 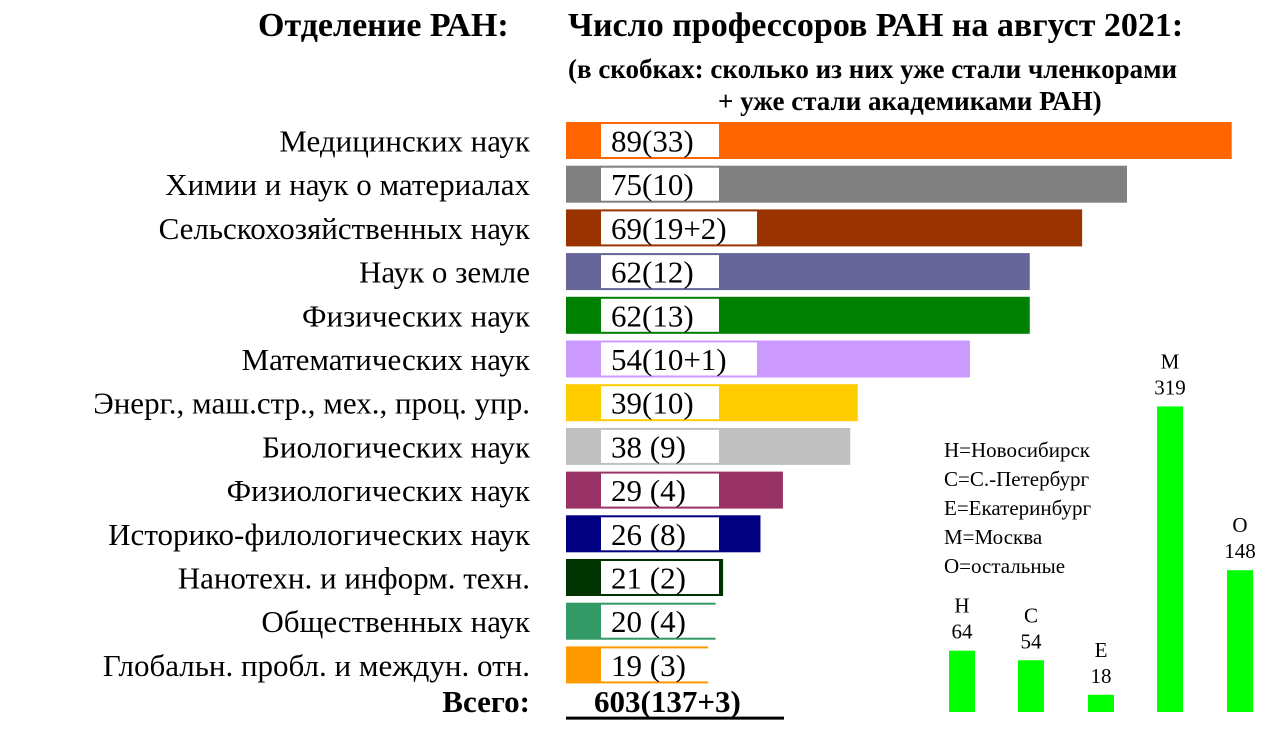 What do you see at coordinates (354, 578) in the screenshot?
I see `category-label: Нанотехн. и информ. техн.` at bounding box center [354, 578].